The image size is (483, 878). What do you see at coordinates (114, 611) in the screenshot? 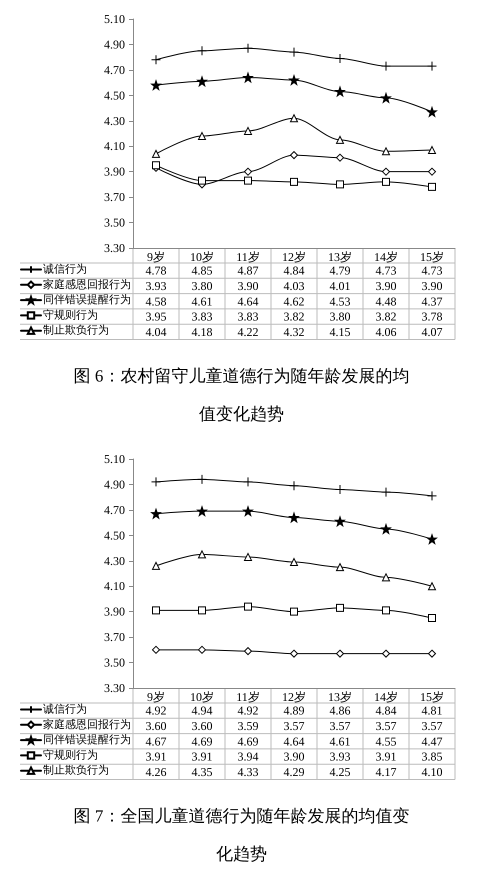
I see `y-tick-label: 3.90` at bounding box center [114, 611].